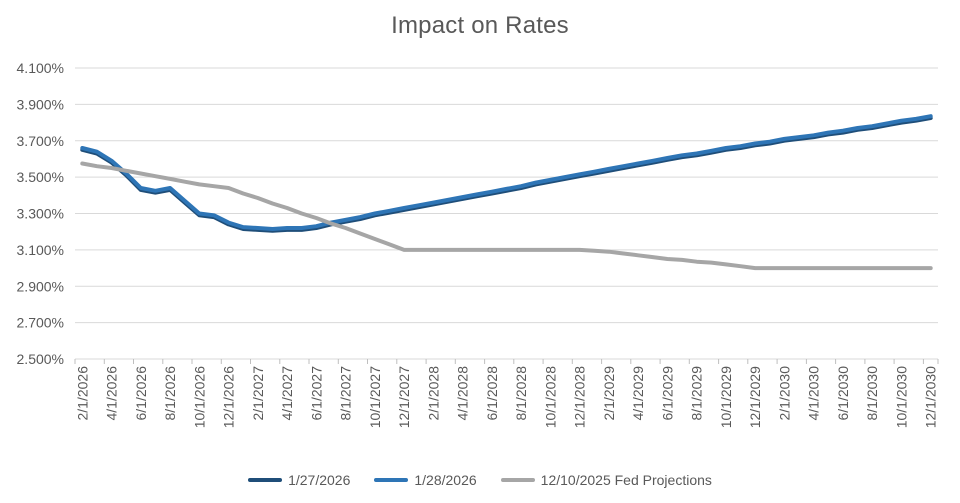 The height and width of the screenshot is (503, 960). Describe the element at coordinates (40, 323) in the screenshot. I see `svg-text: 2.700%` at that location.